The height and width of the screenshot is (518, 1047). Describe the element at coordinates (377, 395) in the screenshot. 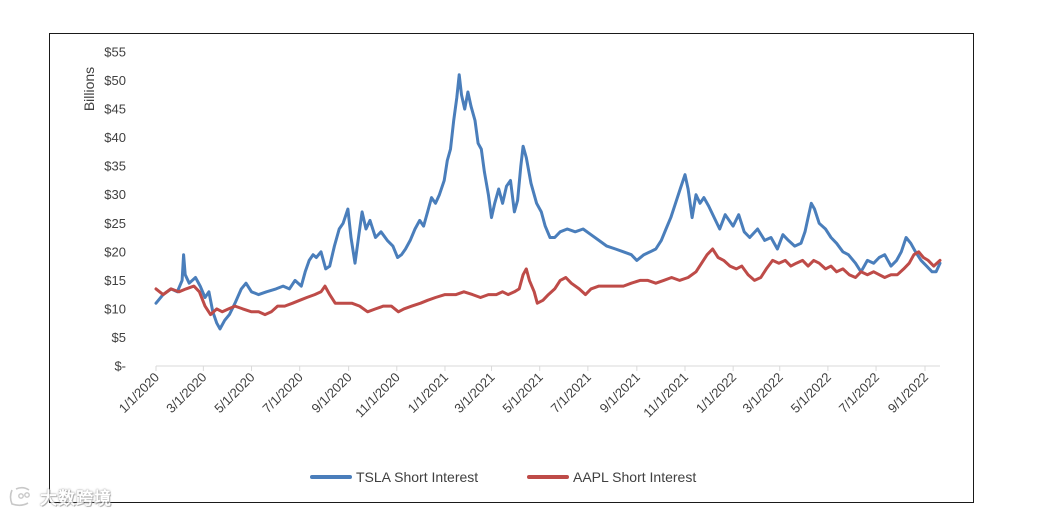

I see `x-tick-label: 11/1/2020` at that location.